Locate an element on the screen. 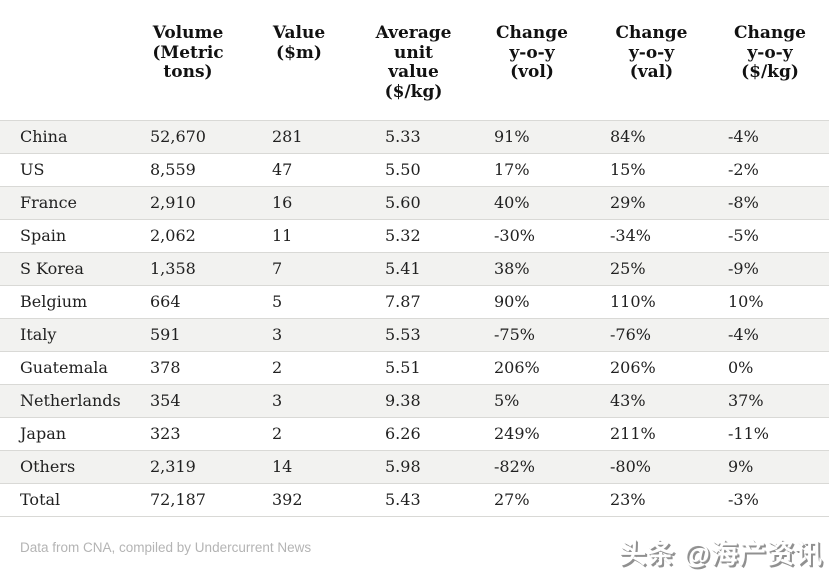 The width and height of the screenshot is (829, 574). cell-change-vol: 17% is located at coordinates (512, 170).